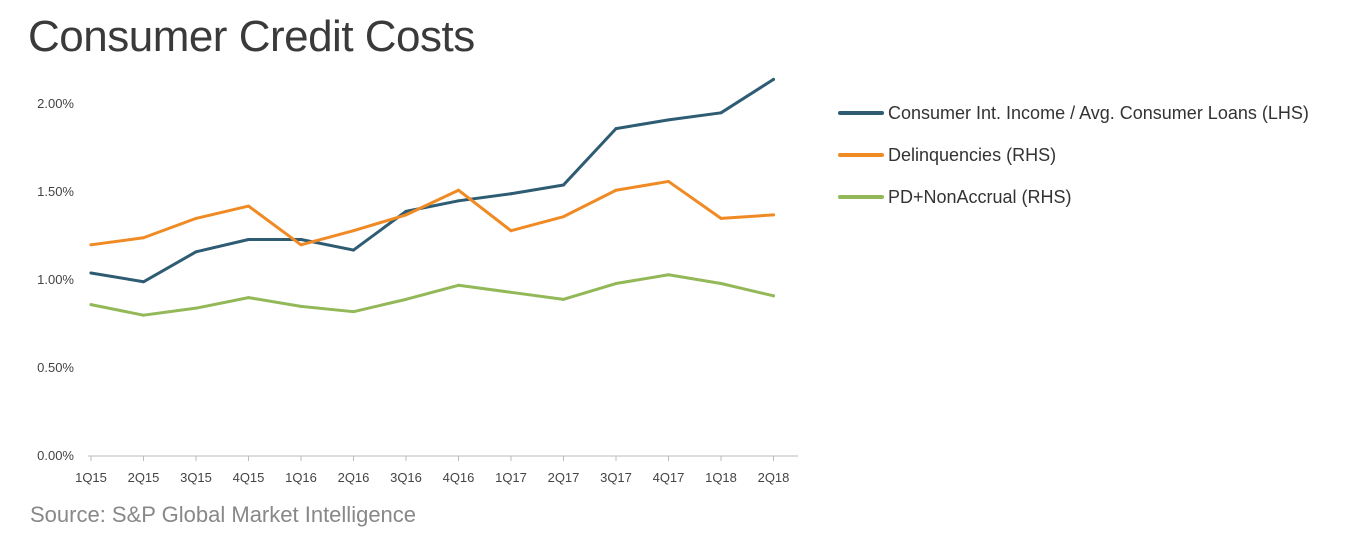 The image size is (1364, 546). What do you see at coordinates (55, 279) in the screenshot?
I see `y-tick-label: 1.00%` at bounding box center [55, 279].